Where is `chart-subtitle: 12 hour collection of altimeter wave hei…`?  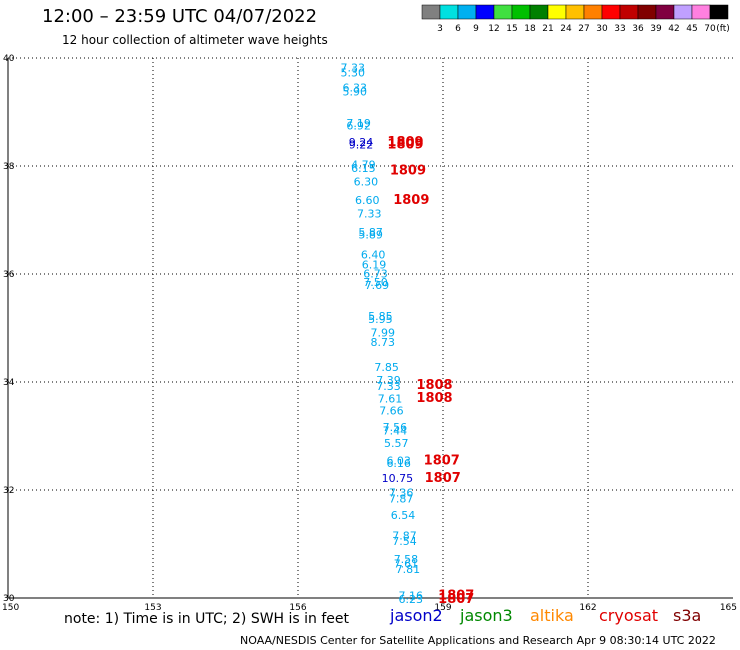 chart-subtitle: 12 hour collection of altimeter wave hei… is located at coordinates (195, 40).